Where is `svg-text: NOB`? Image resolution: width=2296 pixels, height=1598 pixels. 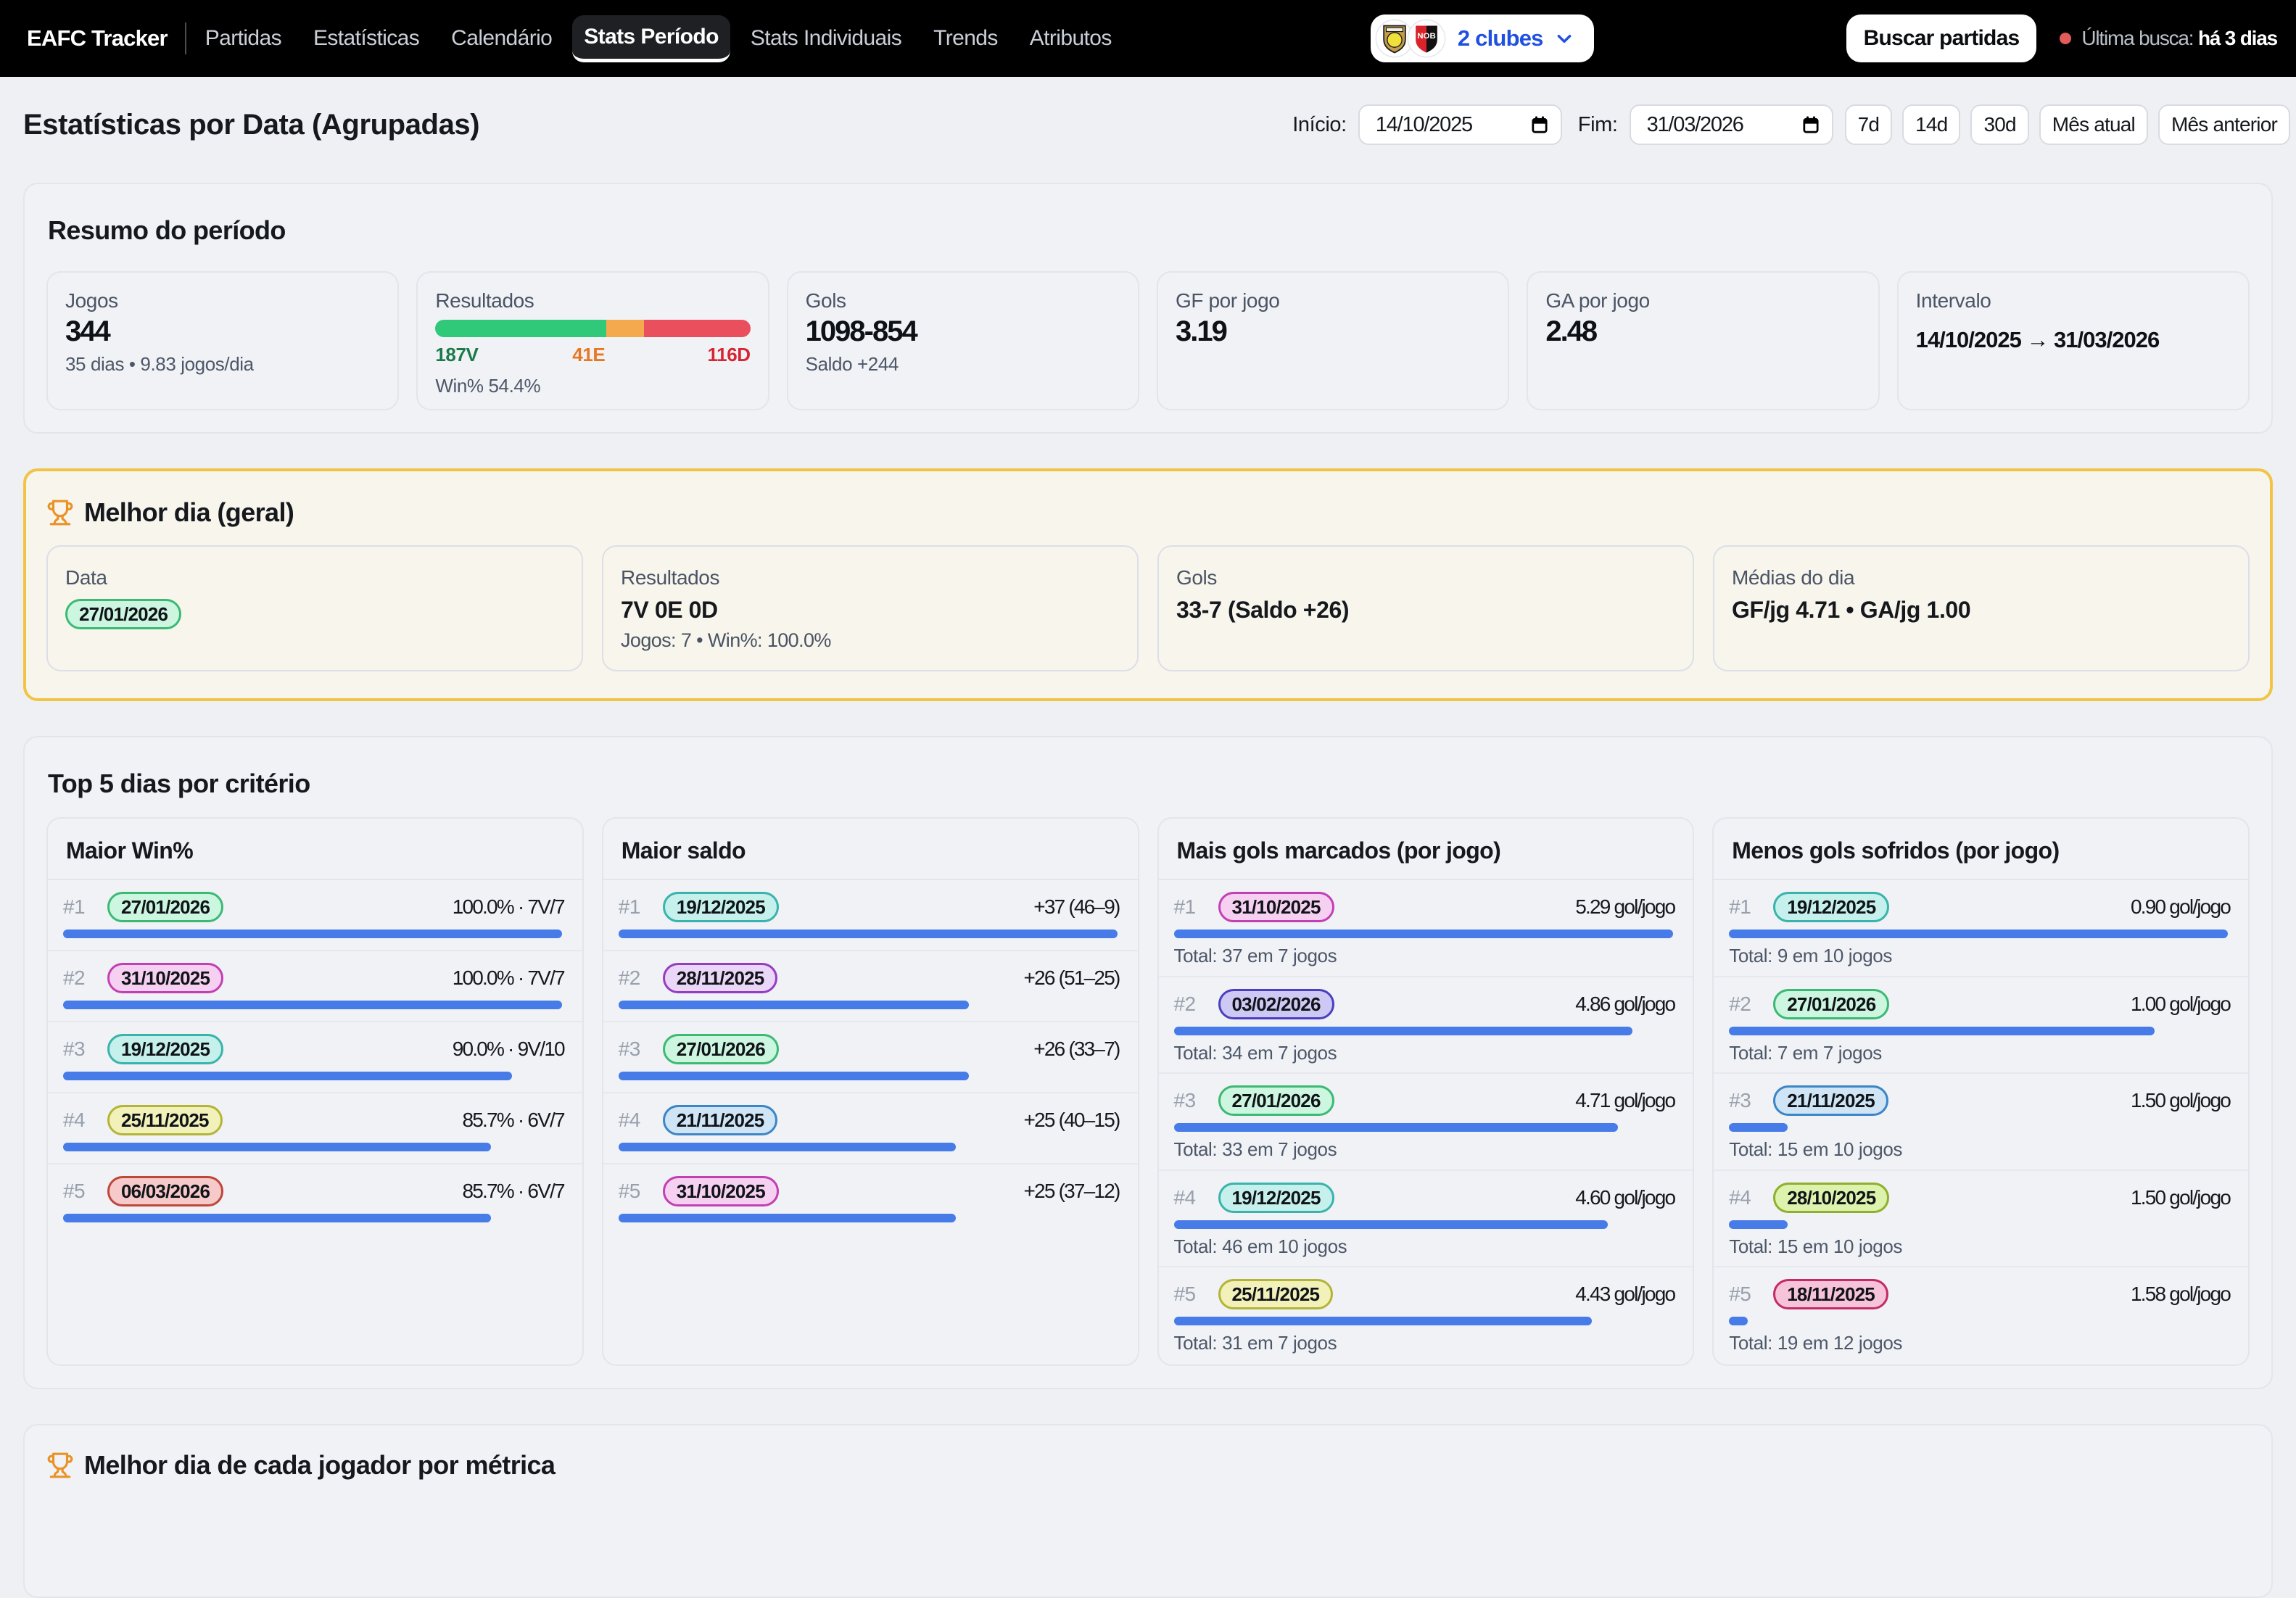 svg-text: NOB is located at coordinates (1426, 36).